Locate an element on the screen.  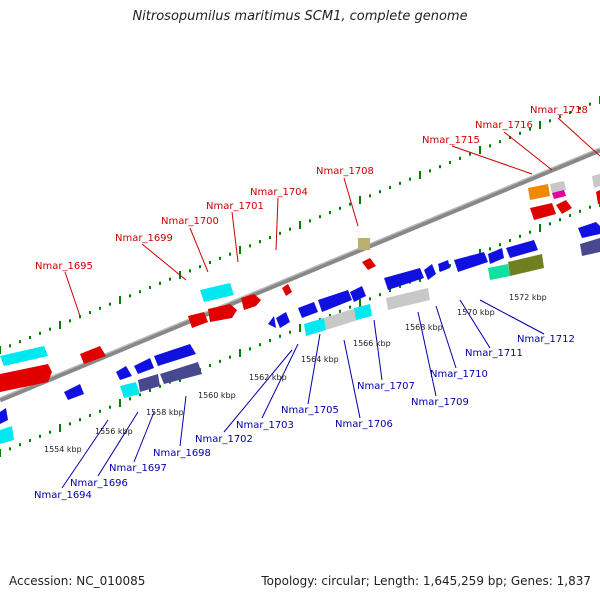
gene-label: Nmar_1710 is located at coordinates (459, 374).